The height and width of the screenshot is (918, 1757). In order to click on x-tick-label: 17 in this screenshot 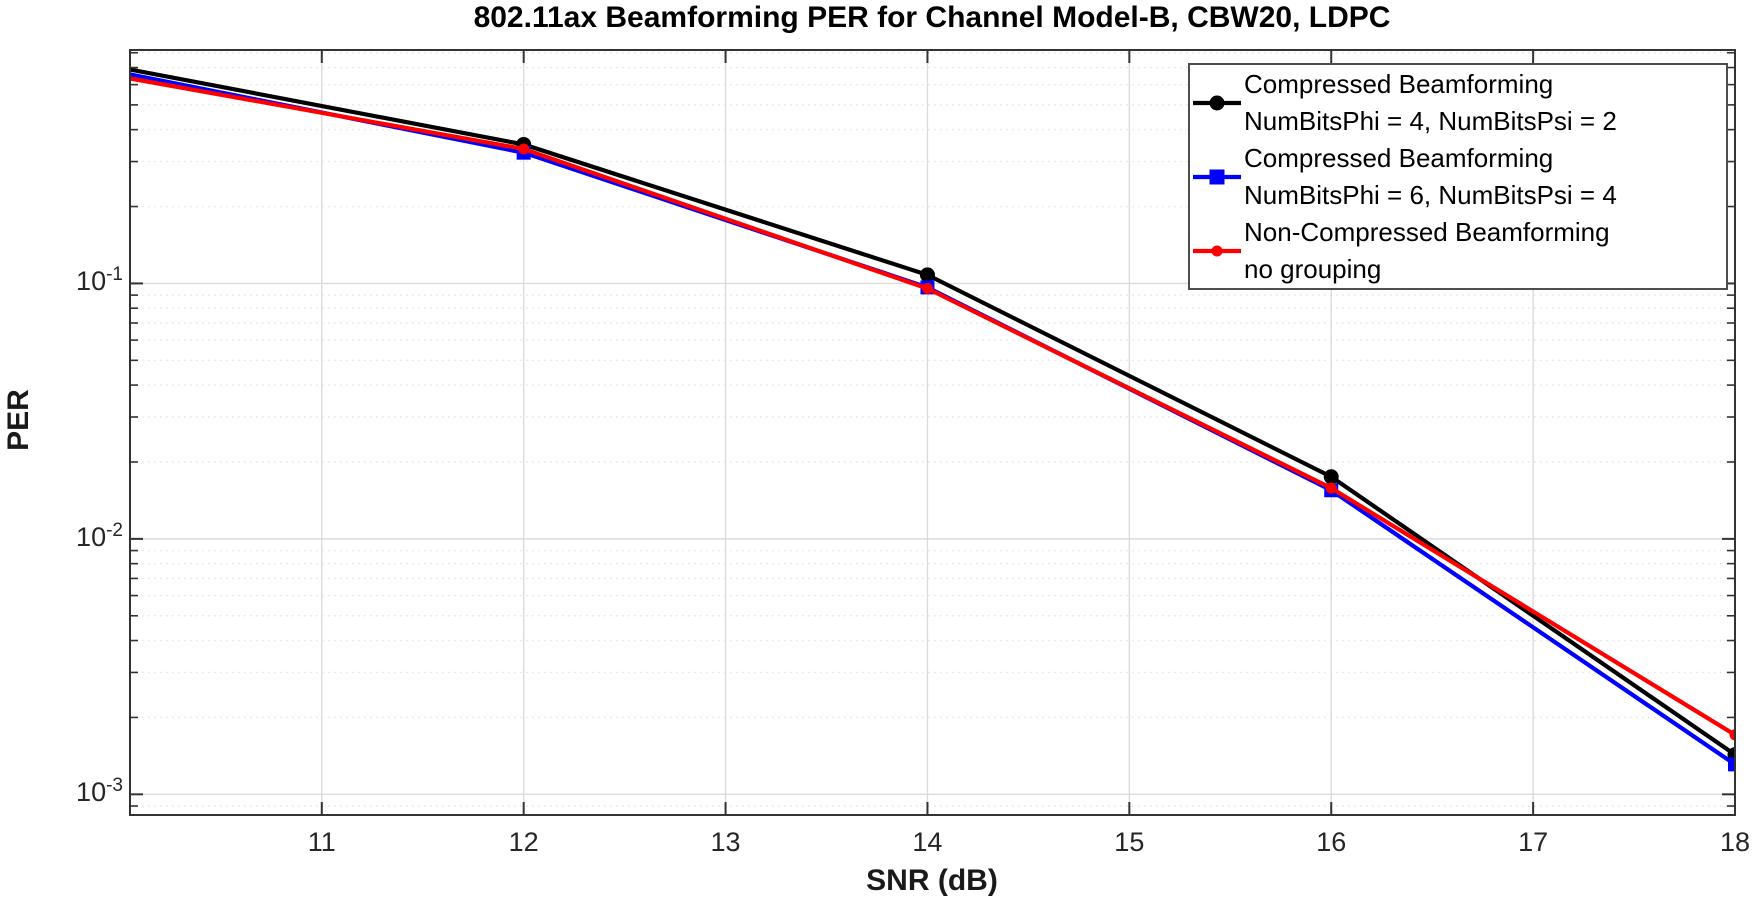, I will do `click(1533, 842)`.